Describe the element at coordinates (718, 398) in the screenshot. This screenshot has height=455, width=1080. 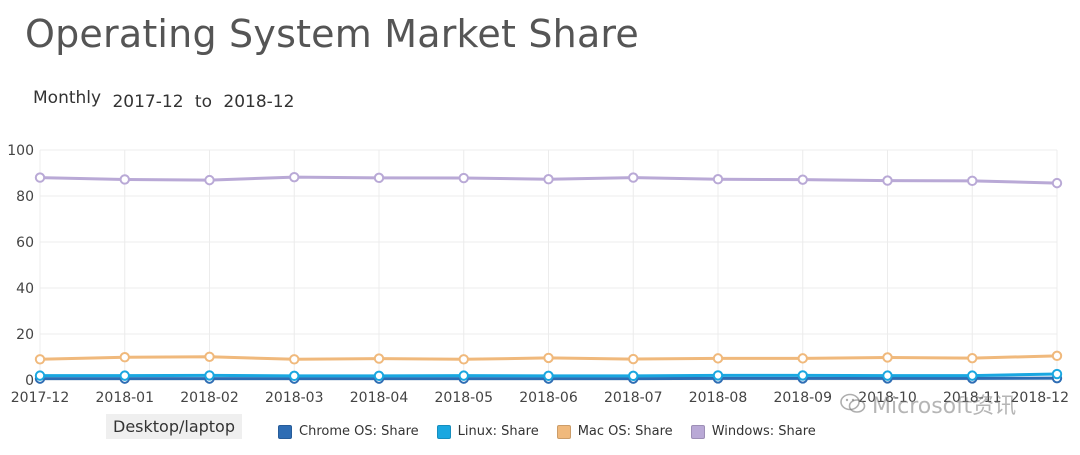
I see `x-tick-label: 2018-08` at that location.